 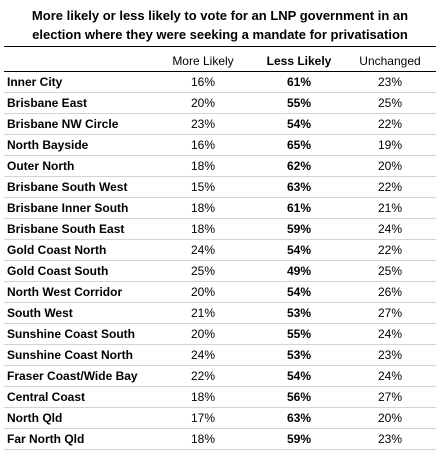 I want to click on table-row: Central Coast 18% 56% 27%, so click(x=220, y=397).